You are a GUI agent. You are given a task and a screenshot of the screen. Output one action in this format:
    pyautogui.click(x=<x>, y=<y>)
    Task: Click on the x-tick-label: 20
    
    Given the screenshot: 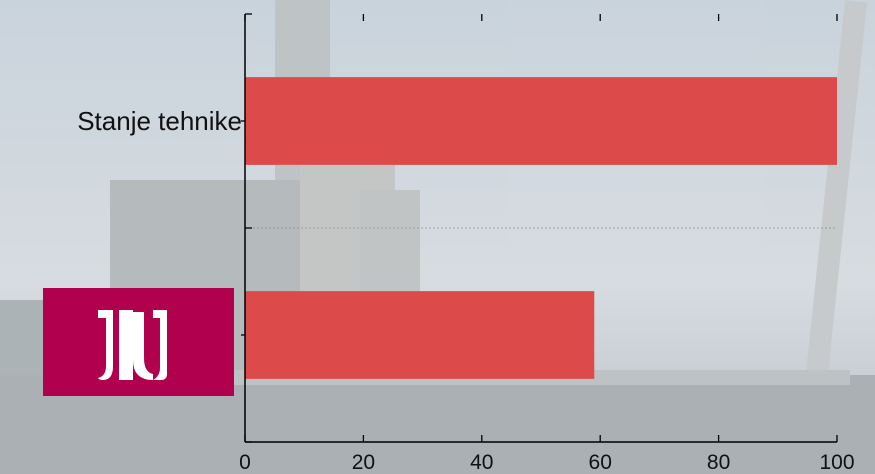 What is the action you would take?
    pyautogui.click(x=363, y=462)
    